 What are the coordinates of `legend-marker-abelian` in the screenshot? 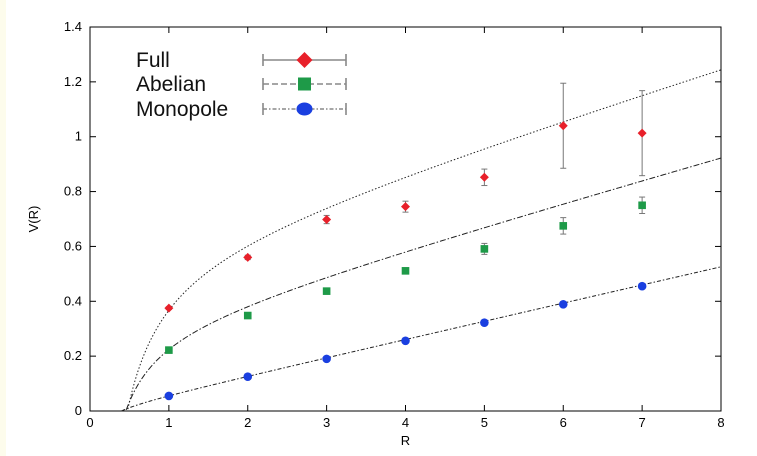 It's located at (304, 84).